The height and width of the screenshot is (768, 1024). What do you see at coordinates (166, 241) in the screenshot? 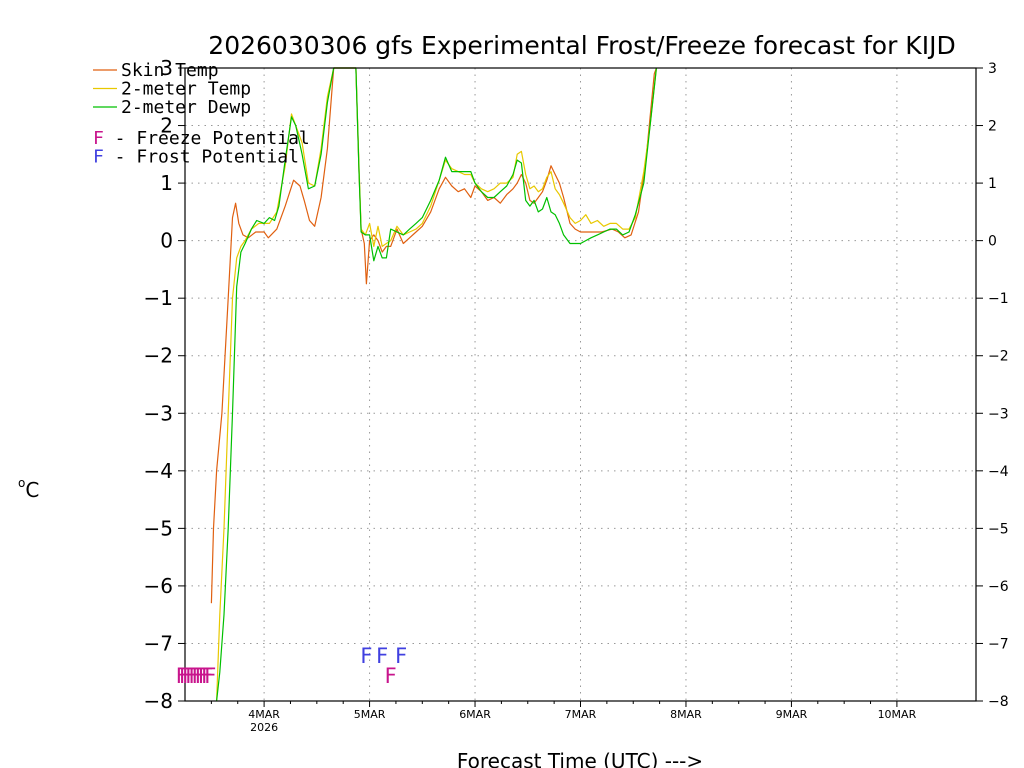
I see `y-tick-label-left: 0` at bounding box center [166, 241].